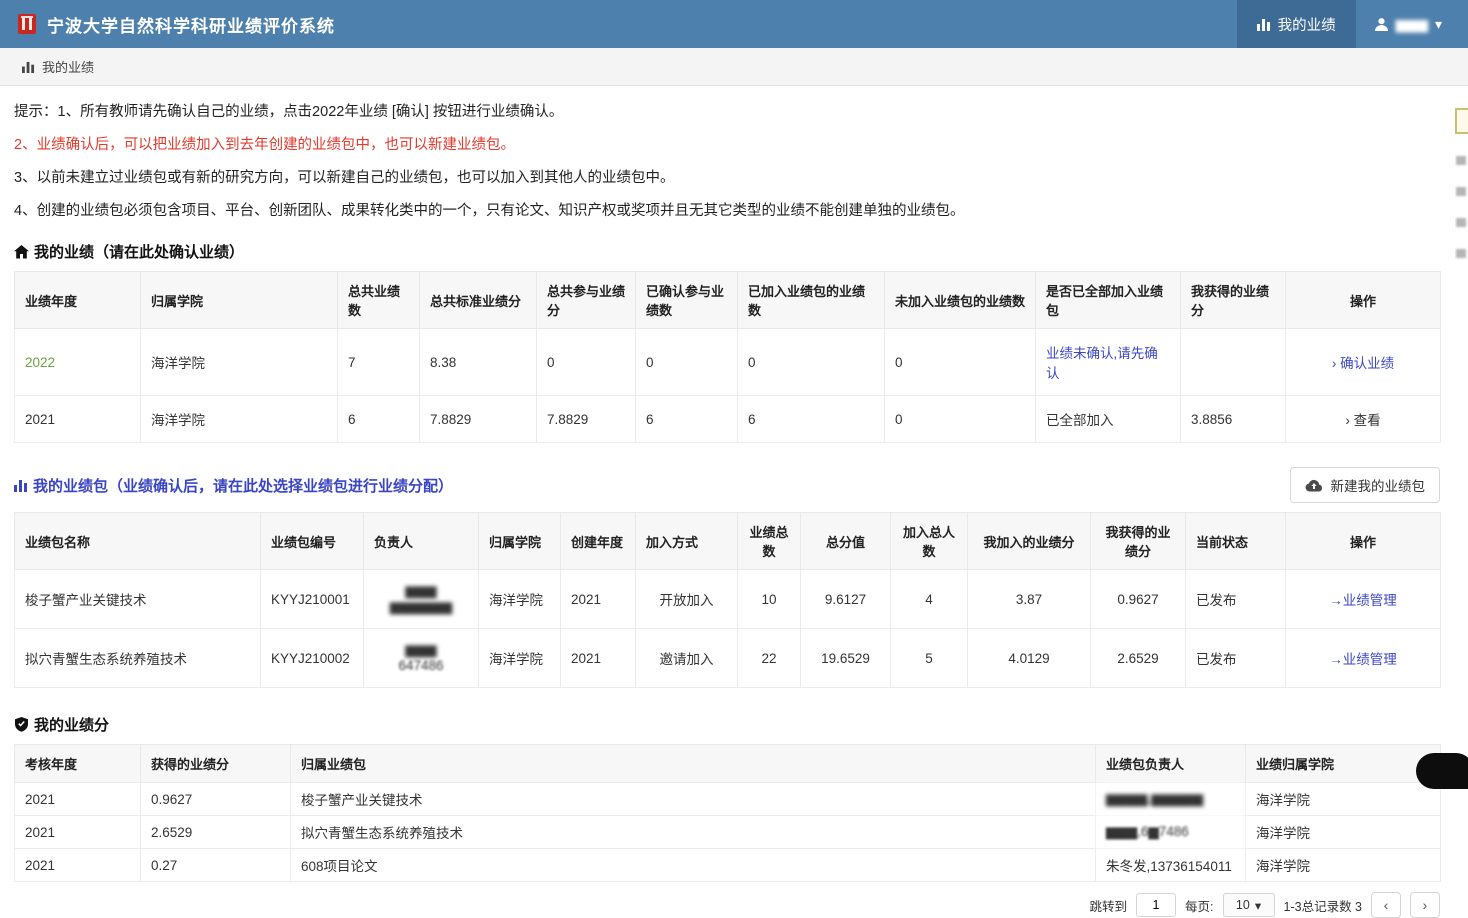 This screenshot has height=918, width=1468. What do you see at coordinates (215, 865) in the screenshot?
I see `score-value: 0.27` at bounding box center [215, 865].